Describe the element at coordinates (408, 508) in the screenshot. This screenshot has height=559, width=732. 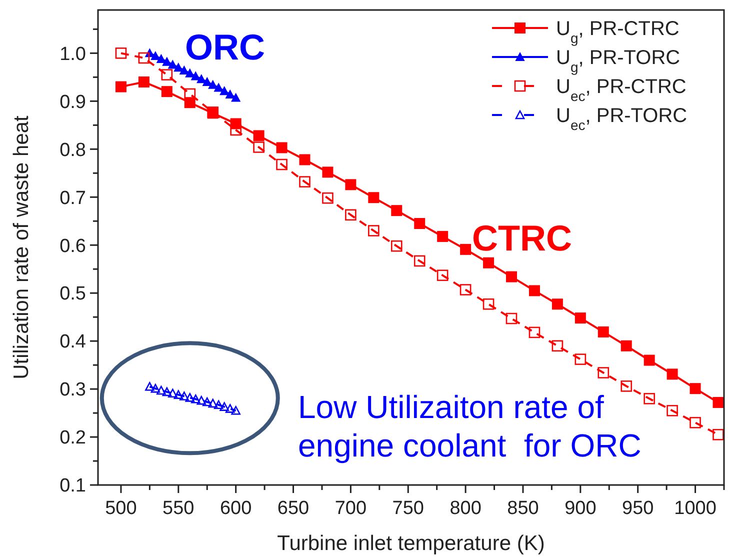
I see `x-tick-label: 750` at that location.